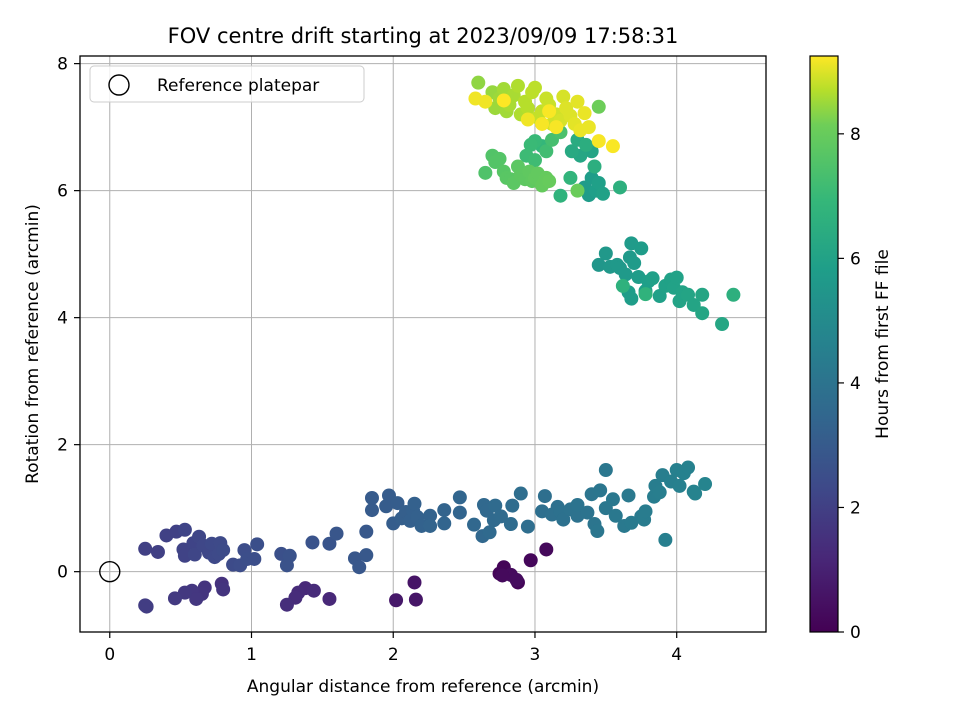 The width and height of the screenshot is (960, 720). I want to click on colorbar-tick-label: 2, so click(855, 508).